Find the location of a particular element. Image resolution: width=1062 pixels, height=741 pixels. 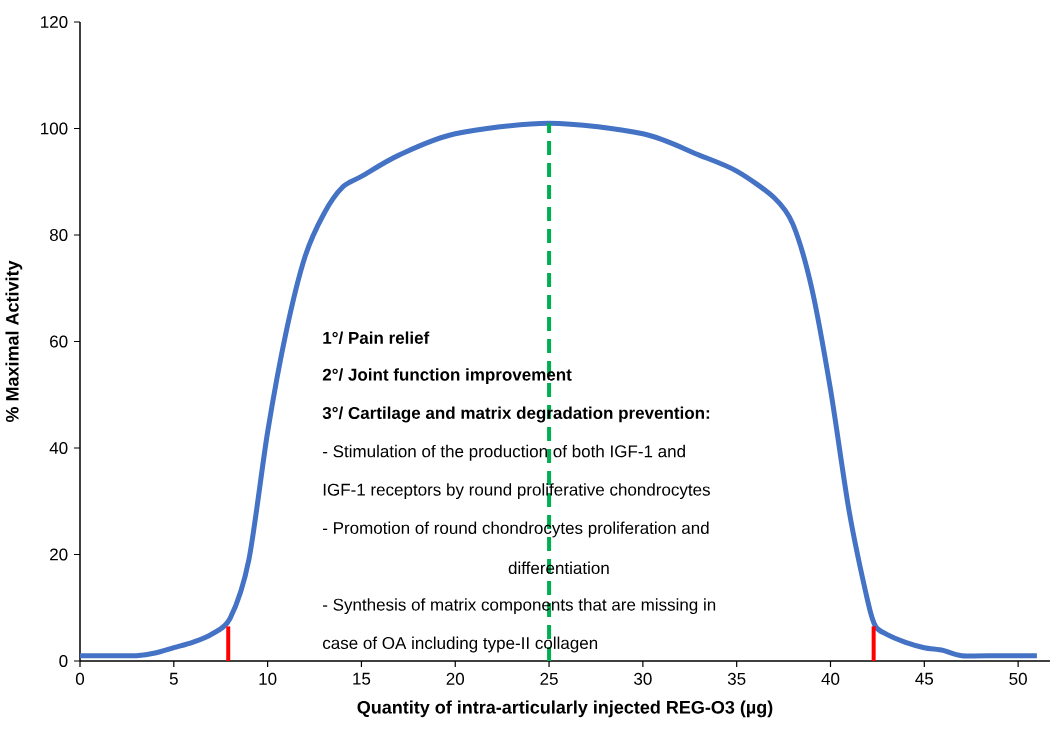

y-tick-label: 60 is located at coordinates (59, 341).